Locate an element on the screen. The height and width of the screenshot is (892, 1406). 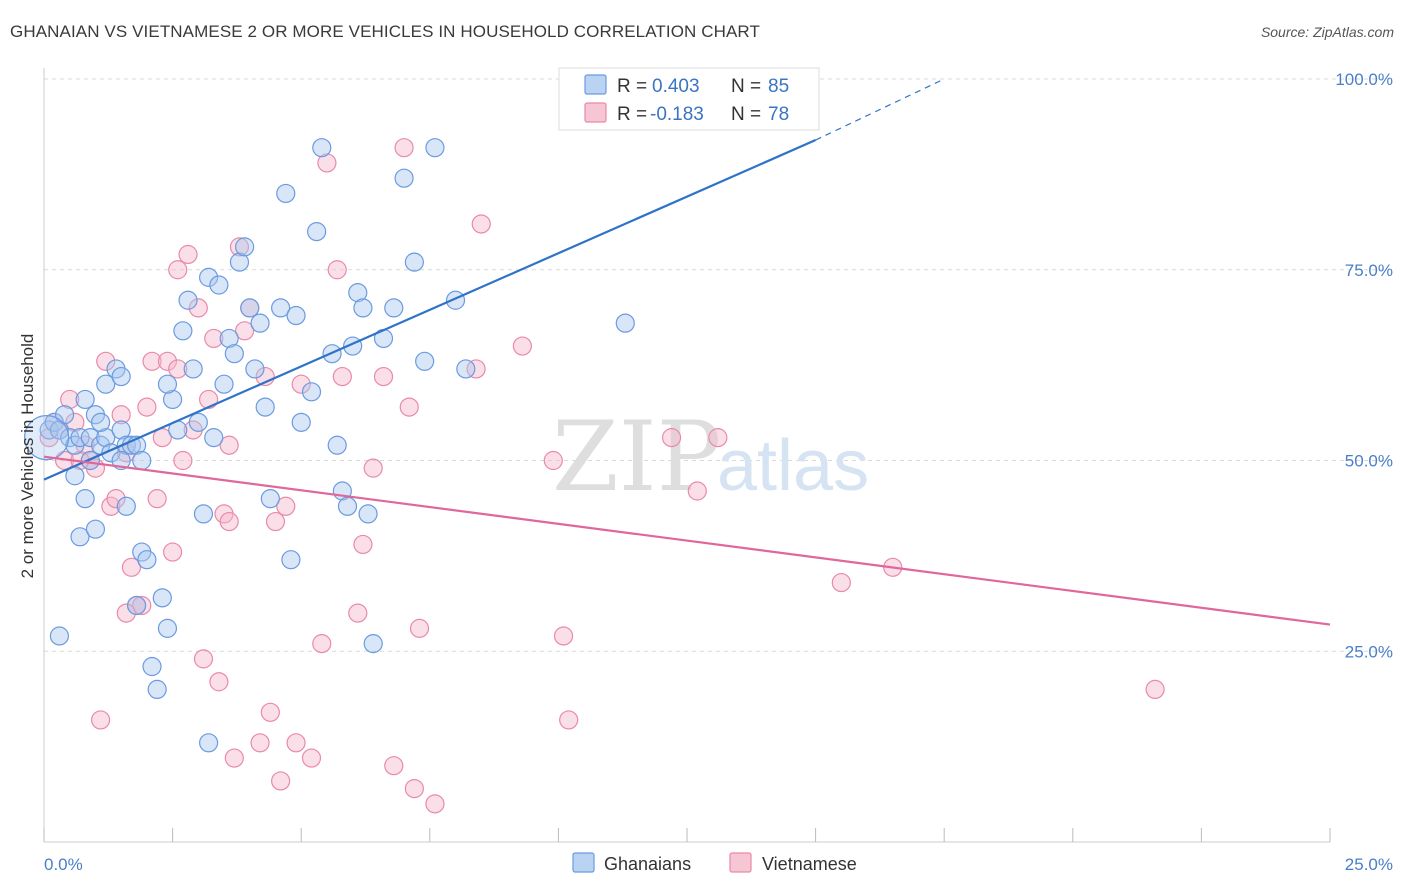
legend-swatch-ghanaians is located at coordinates (595, 84).